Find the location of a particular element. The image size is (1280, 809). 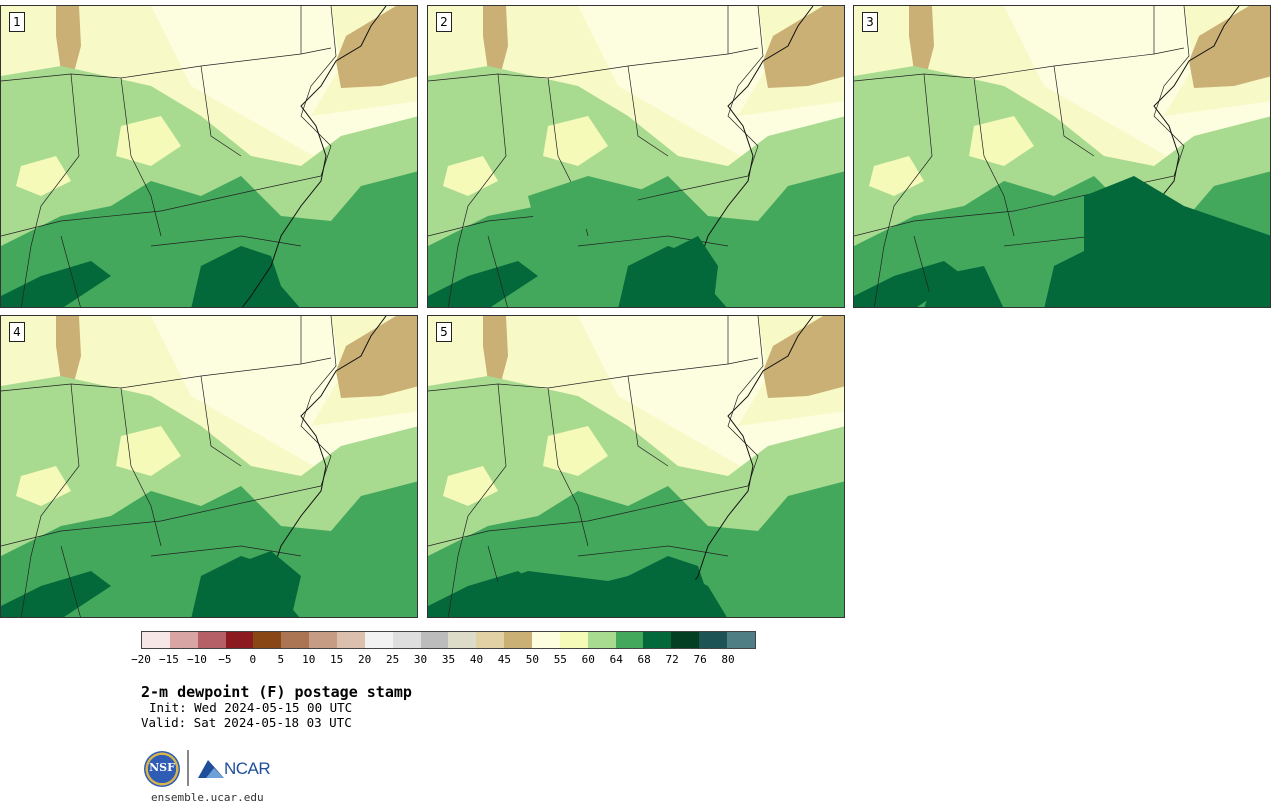

logos: NSF NCAR is located at coordinates (209, 769).